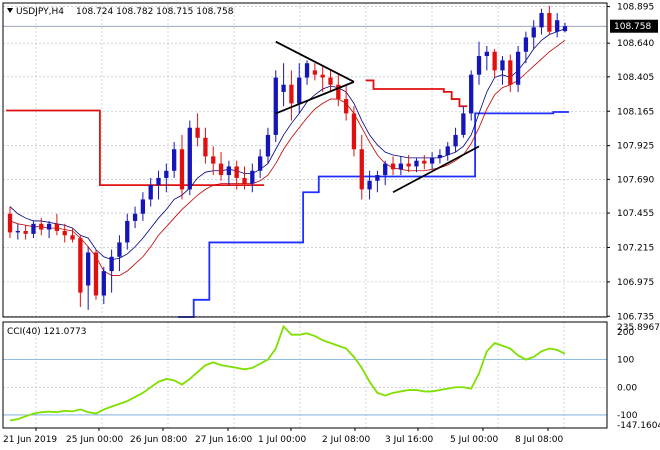 The image size is (660, 450). What do you see at coordinates (635, 147) in the screenshot?
I see `price-tick-label: 107.925` at bounding box center [635, 147].